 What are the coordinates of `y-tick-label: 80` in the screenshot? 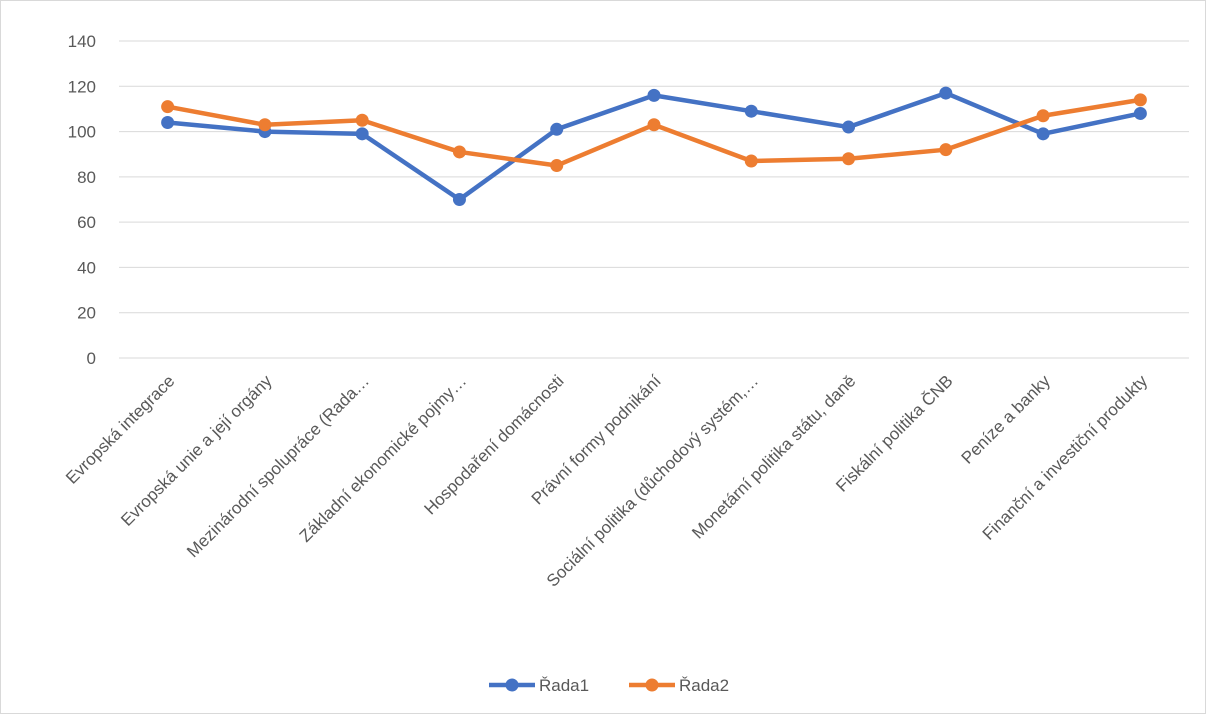 It's located at (86, 177).